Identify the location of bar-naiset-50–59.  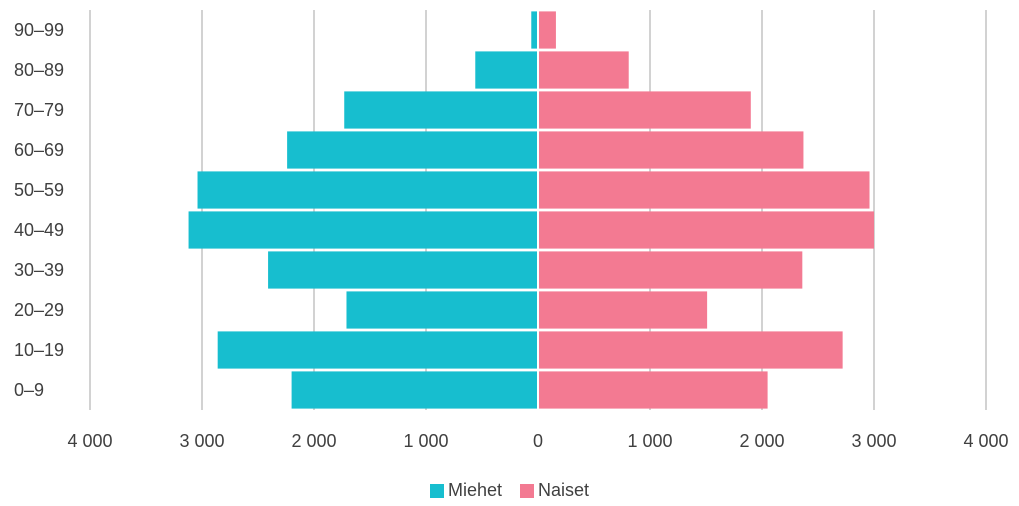
(704, 190).